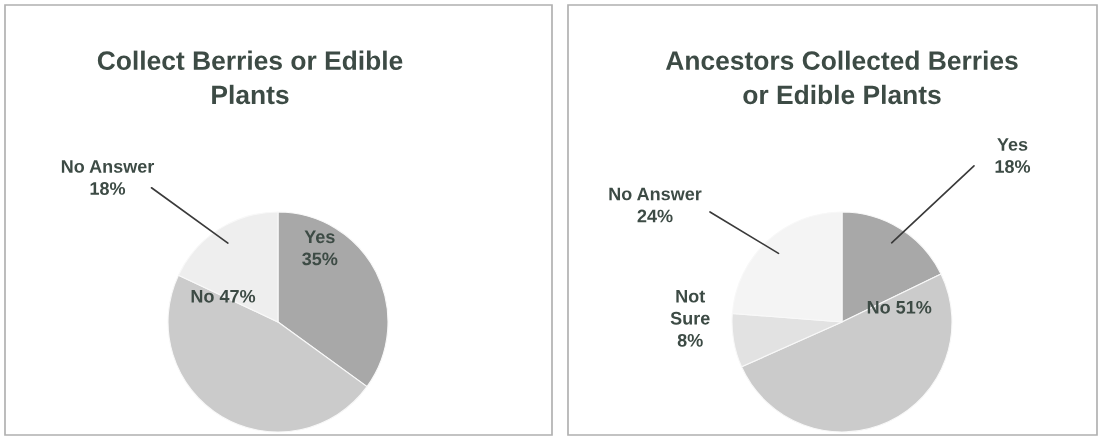 The height and width of the screenshot is (438, 1102). Describe the element at coordinates (655, 216) in the screenshot. I see `data-label: 24%` at that location.